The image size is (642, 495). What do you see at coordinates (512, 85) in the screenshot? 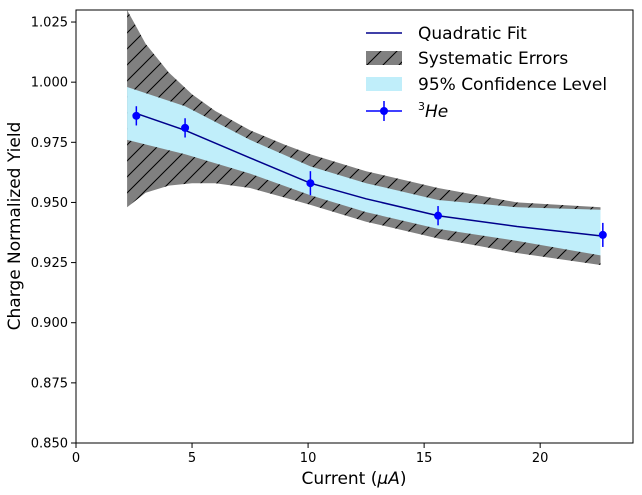
I see `legend-ci-label: 95% Confidence Level` at bounding box center [512, 85].